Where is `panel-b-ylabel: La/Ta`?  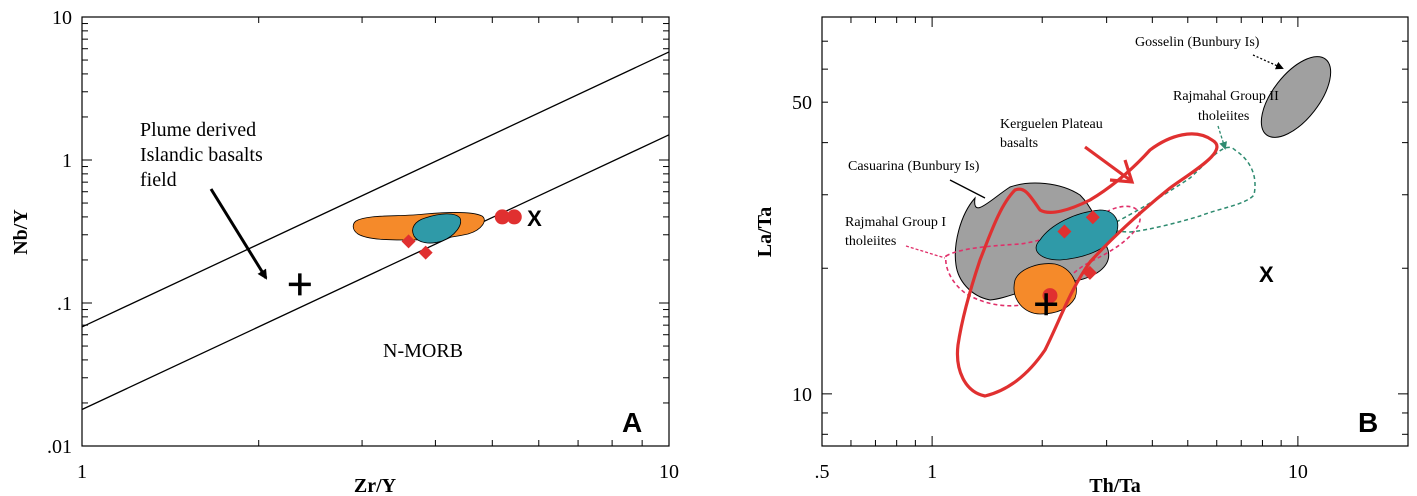 panel-b-ylabel: La/Ta is located at coordinates (765, 232).